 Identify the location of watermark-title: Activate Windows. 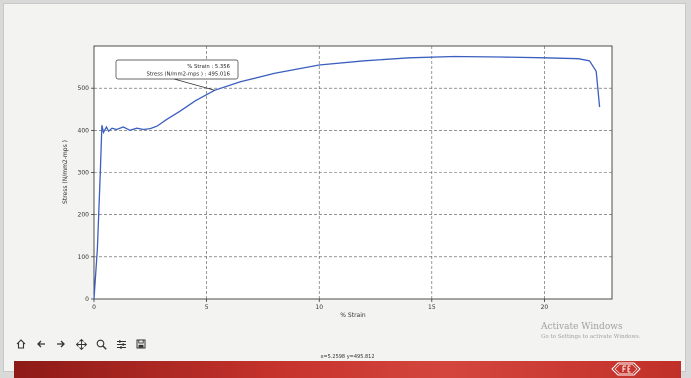
(582, 327).